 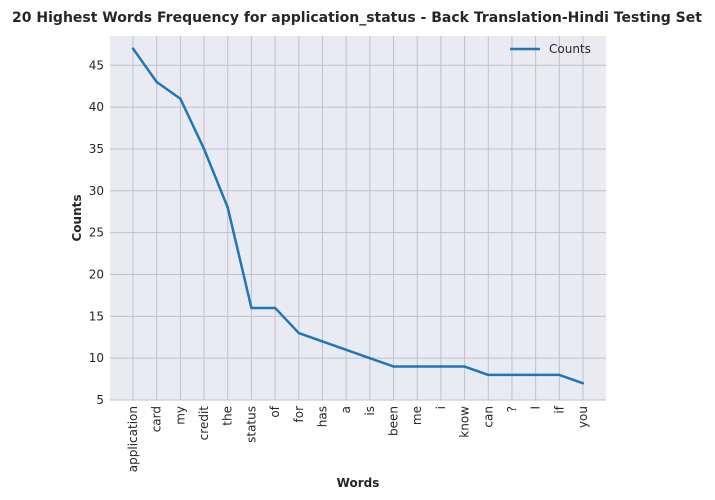 What do you see at coordinates (275, 411) in the screenshot?
I see `x-tick-label: of` at bounding box center [275, 411].